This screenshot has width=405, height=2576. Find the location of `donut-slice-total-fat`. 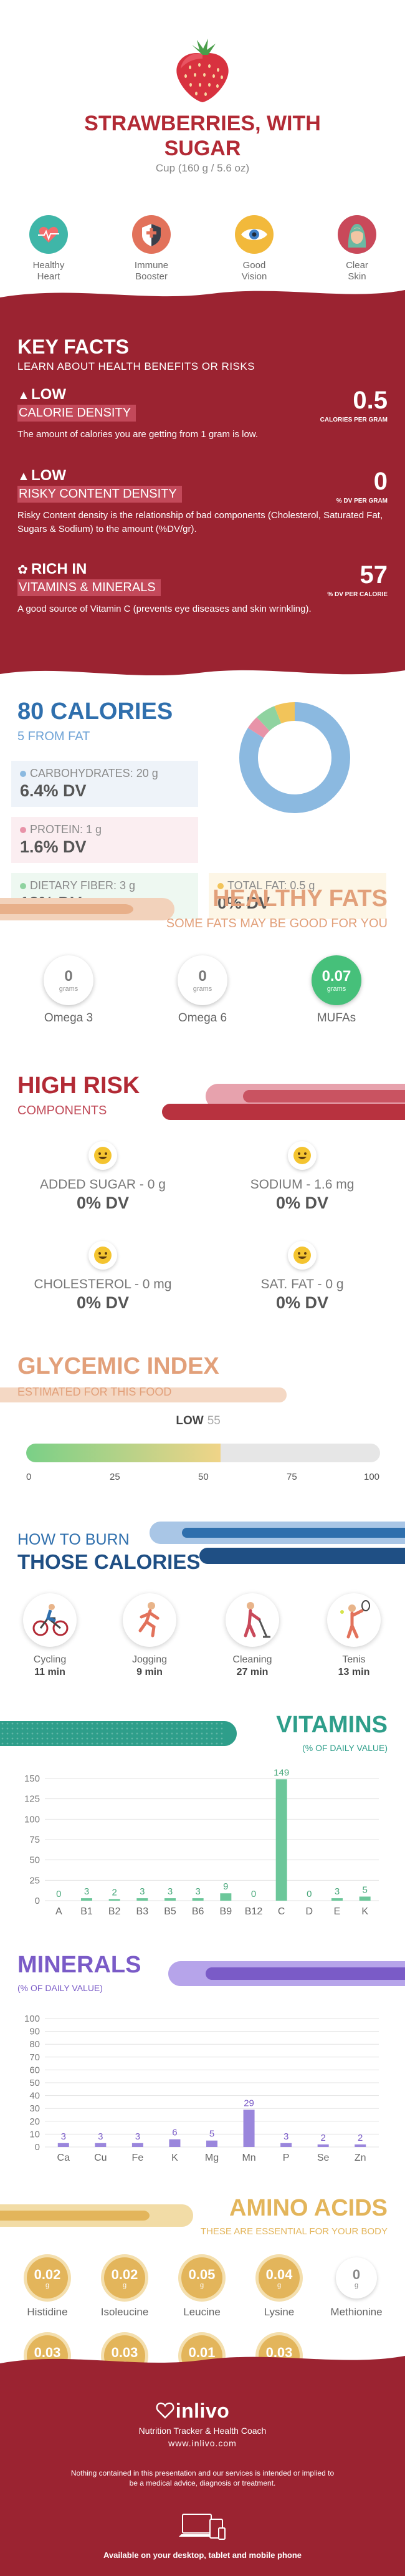

donut-slice-total-fat is located at coordinates (284, 713).